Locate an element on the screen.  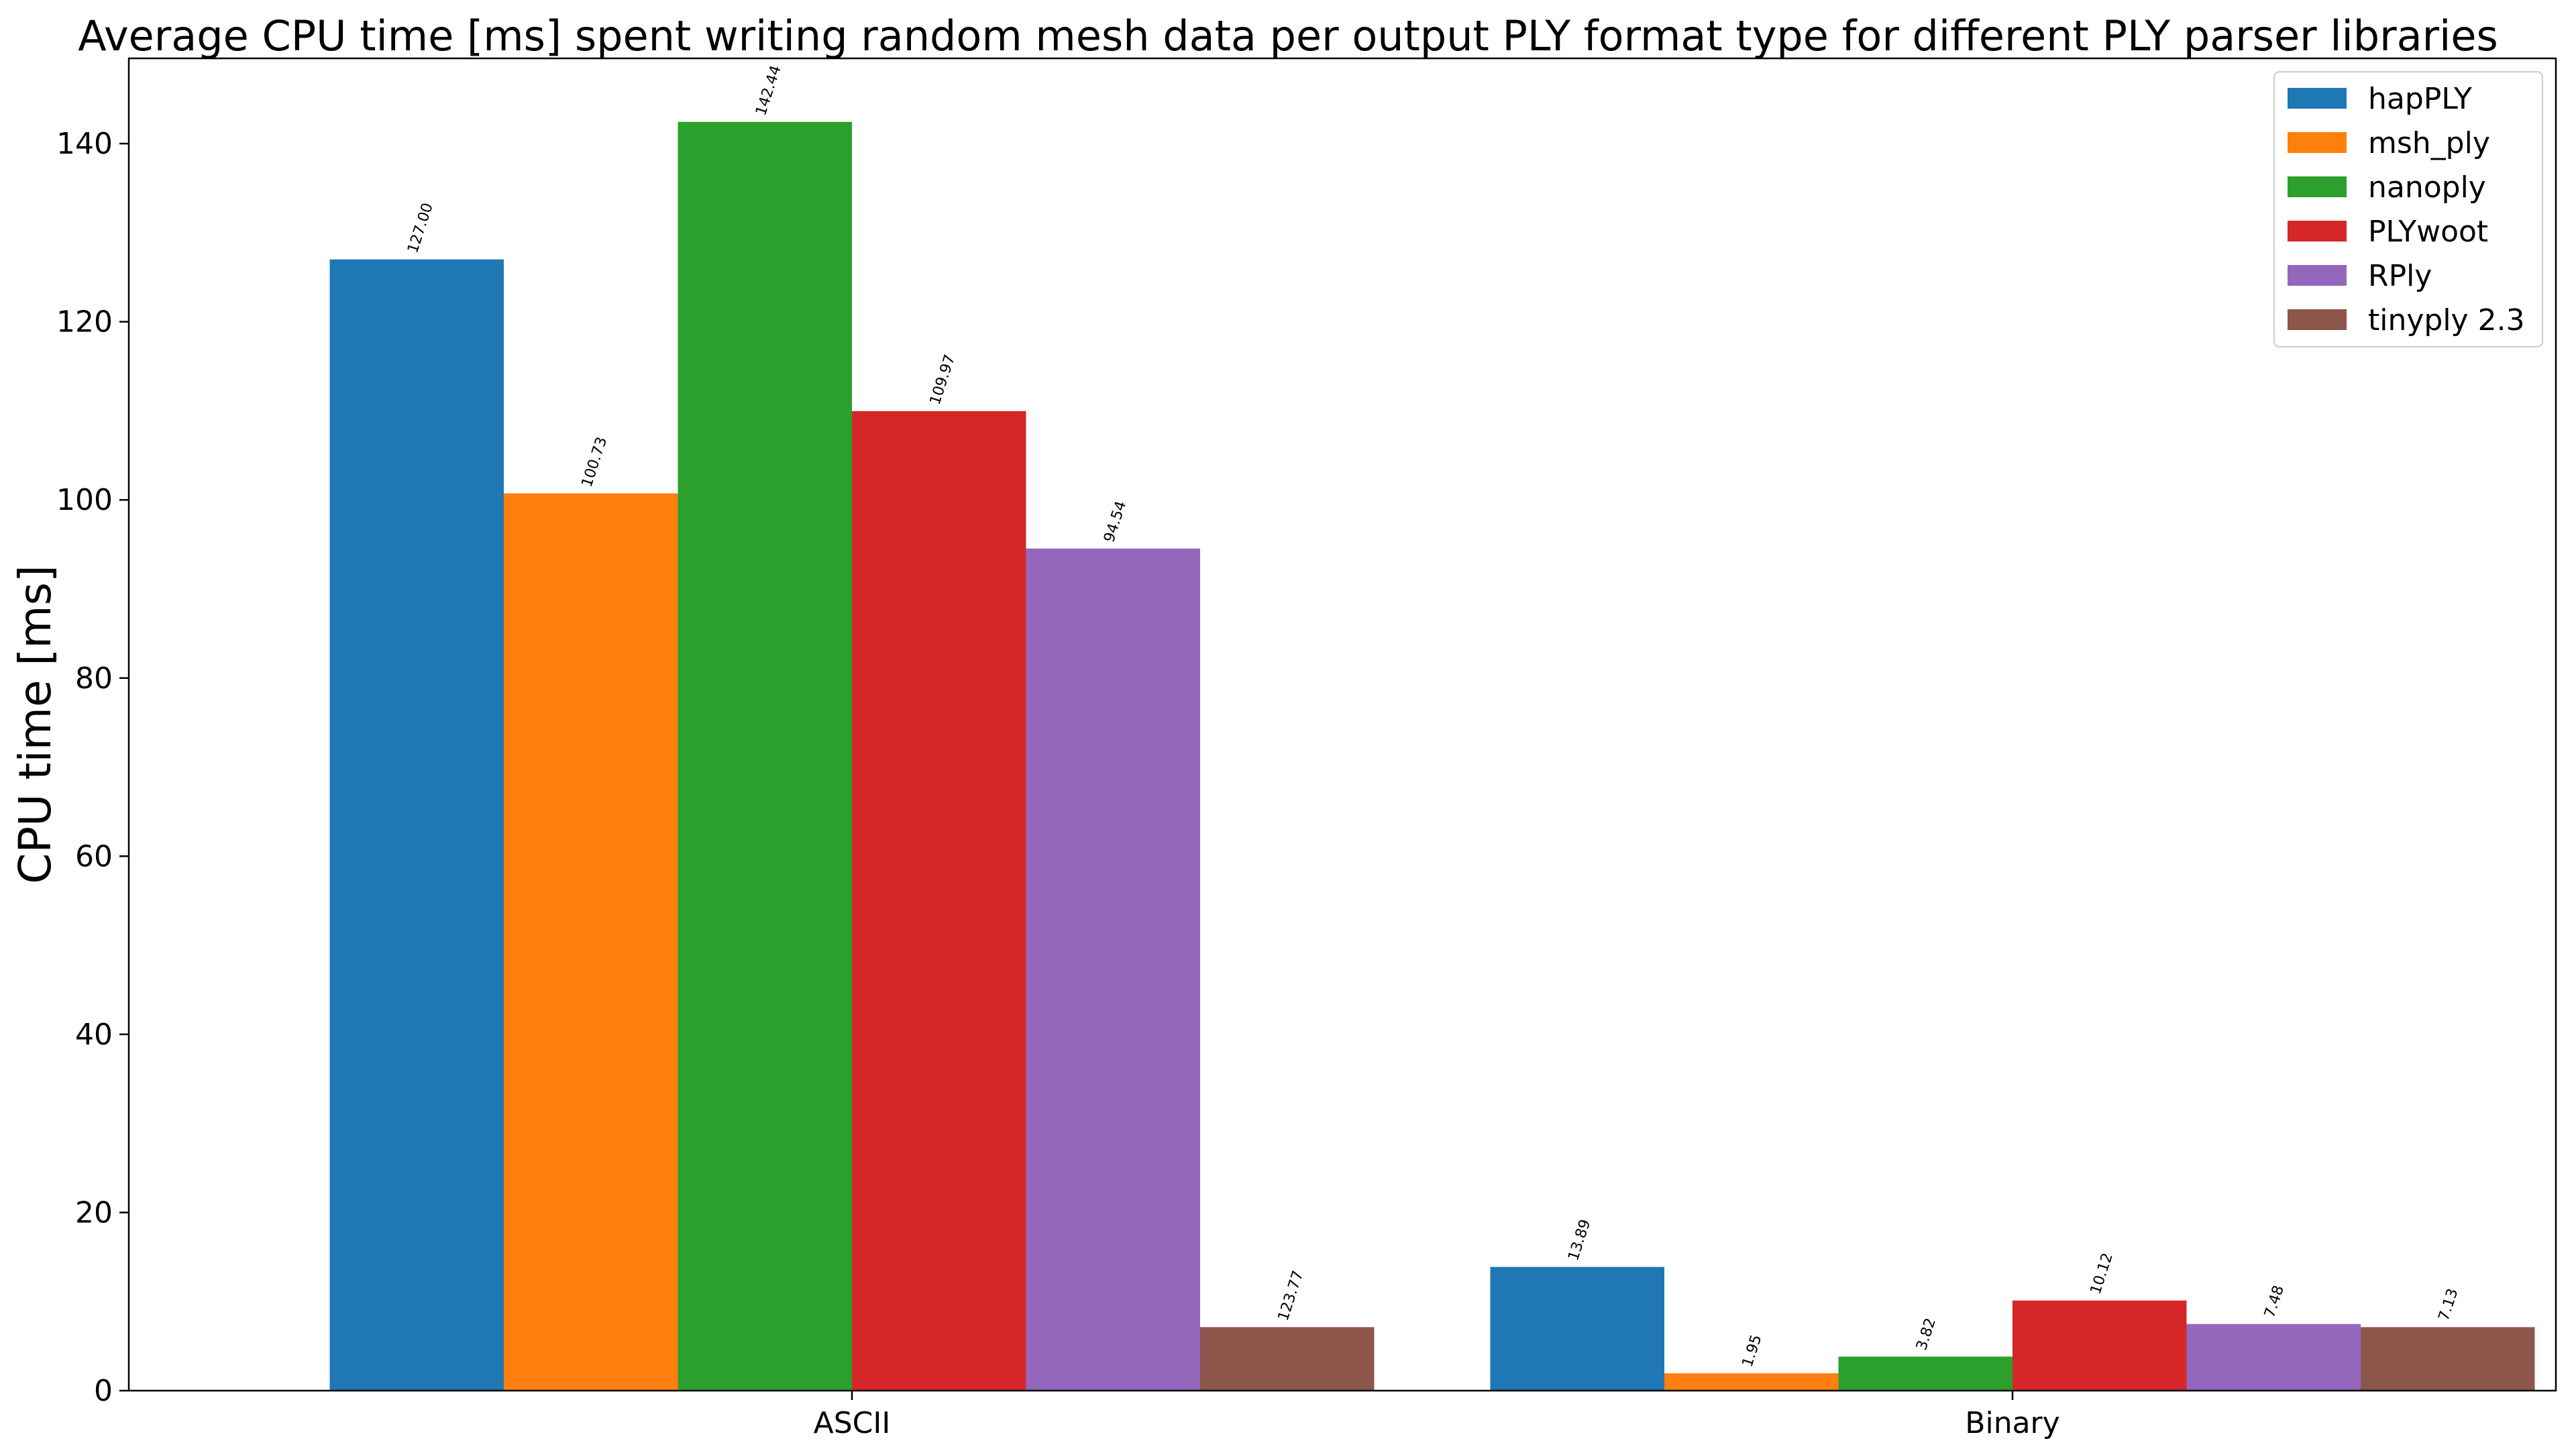
y-tick-label: 0 is located at coordinates (103, 1391).